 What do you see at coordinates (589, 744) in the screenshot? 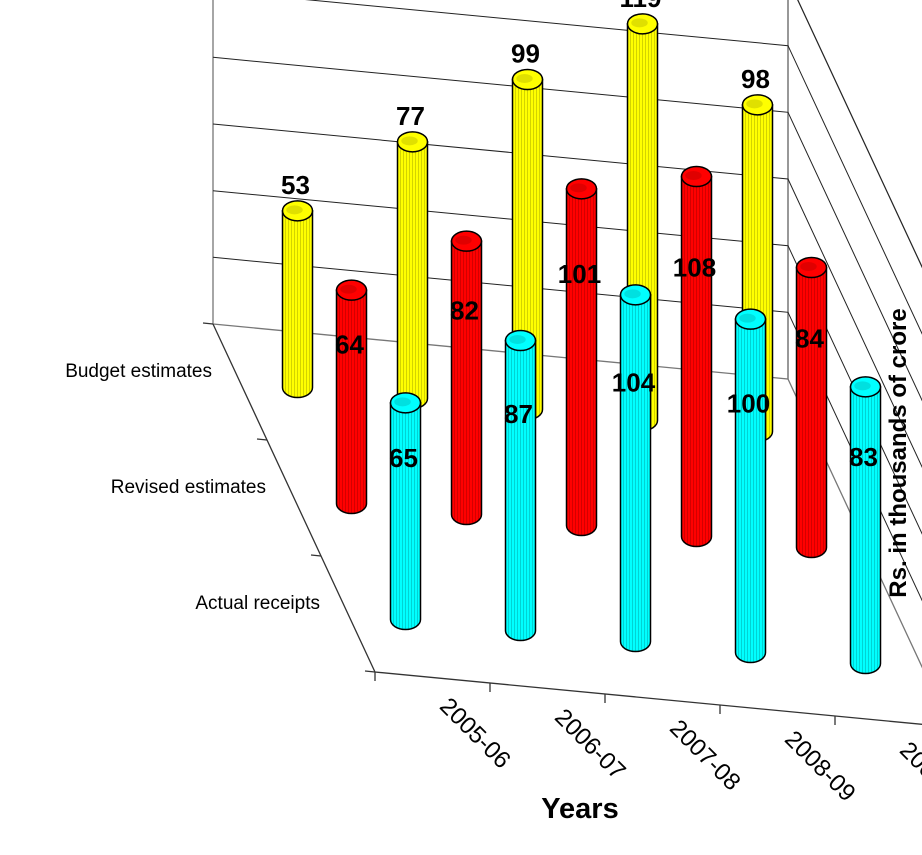
I see `category-label: 2006-07` at bounding box center [589, 744].